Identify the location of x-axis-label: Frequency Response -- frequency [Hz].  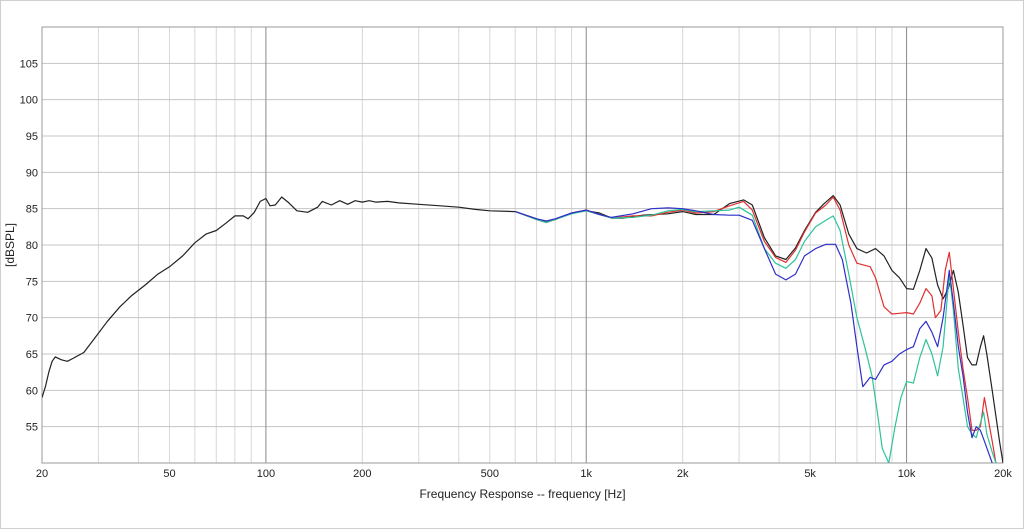
(522, 494).